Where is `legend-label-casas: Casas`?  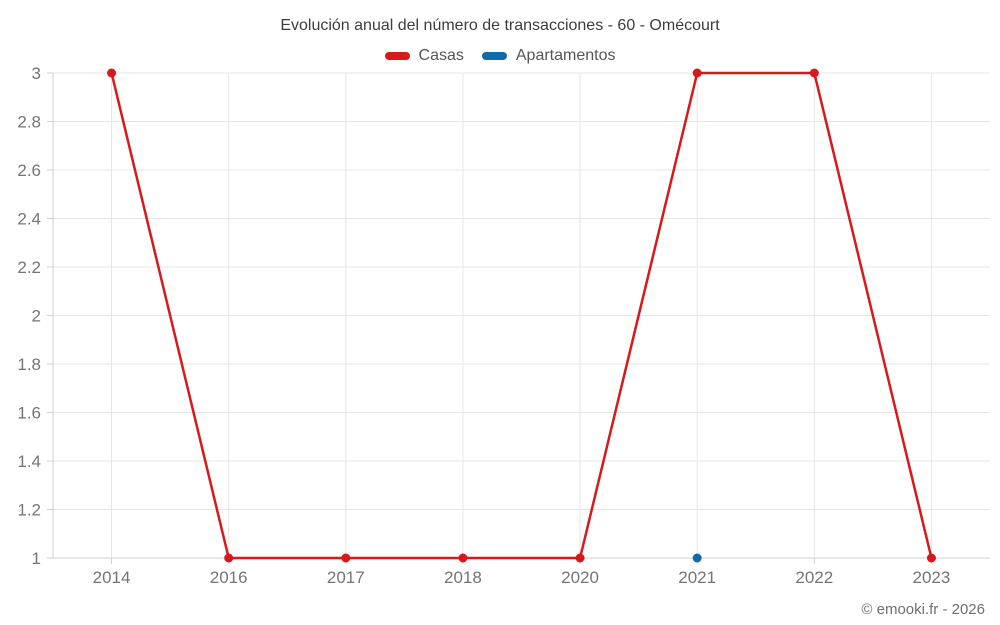 legend-label-casas: Casas is located at coordinates (441, 55).